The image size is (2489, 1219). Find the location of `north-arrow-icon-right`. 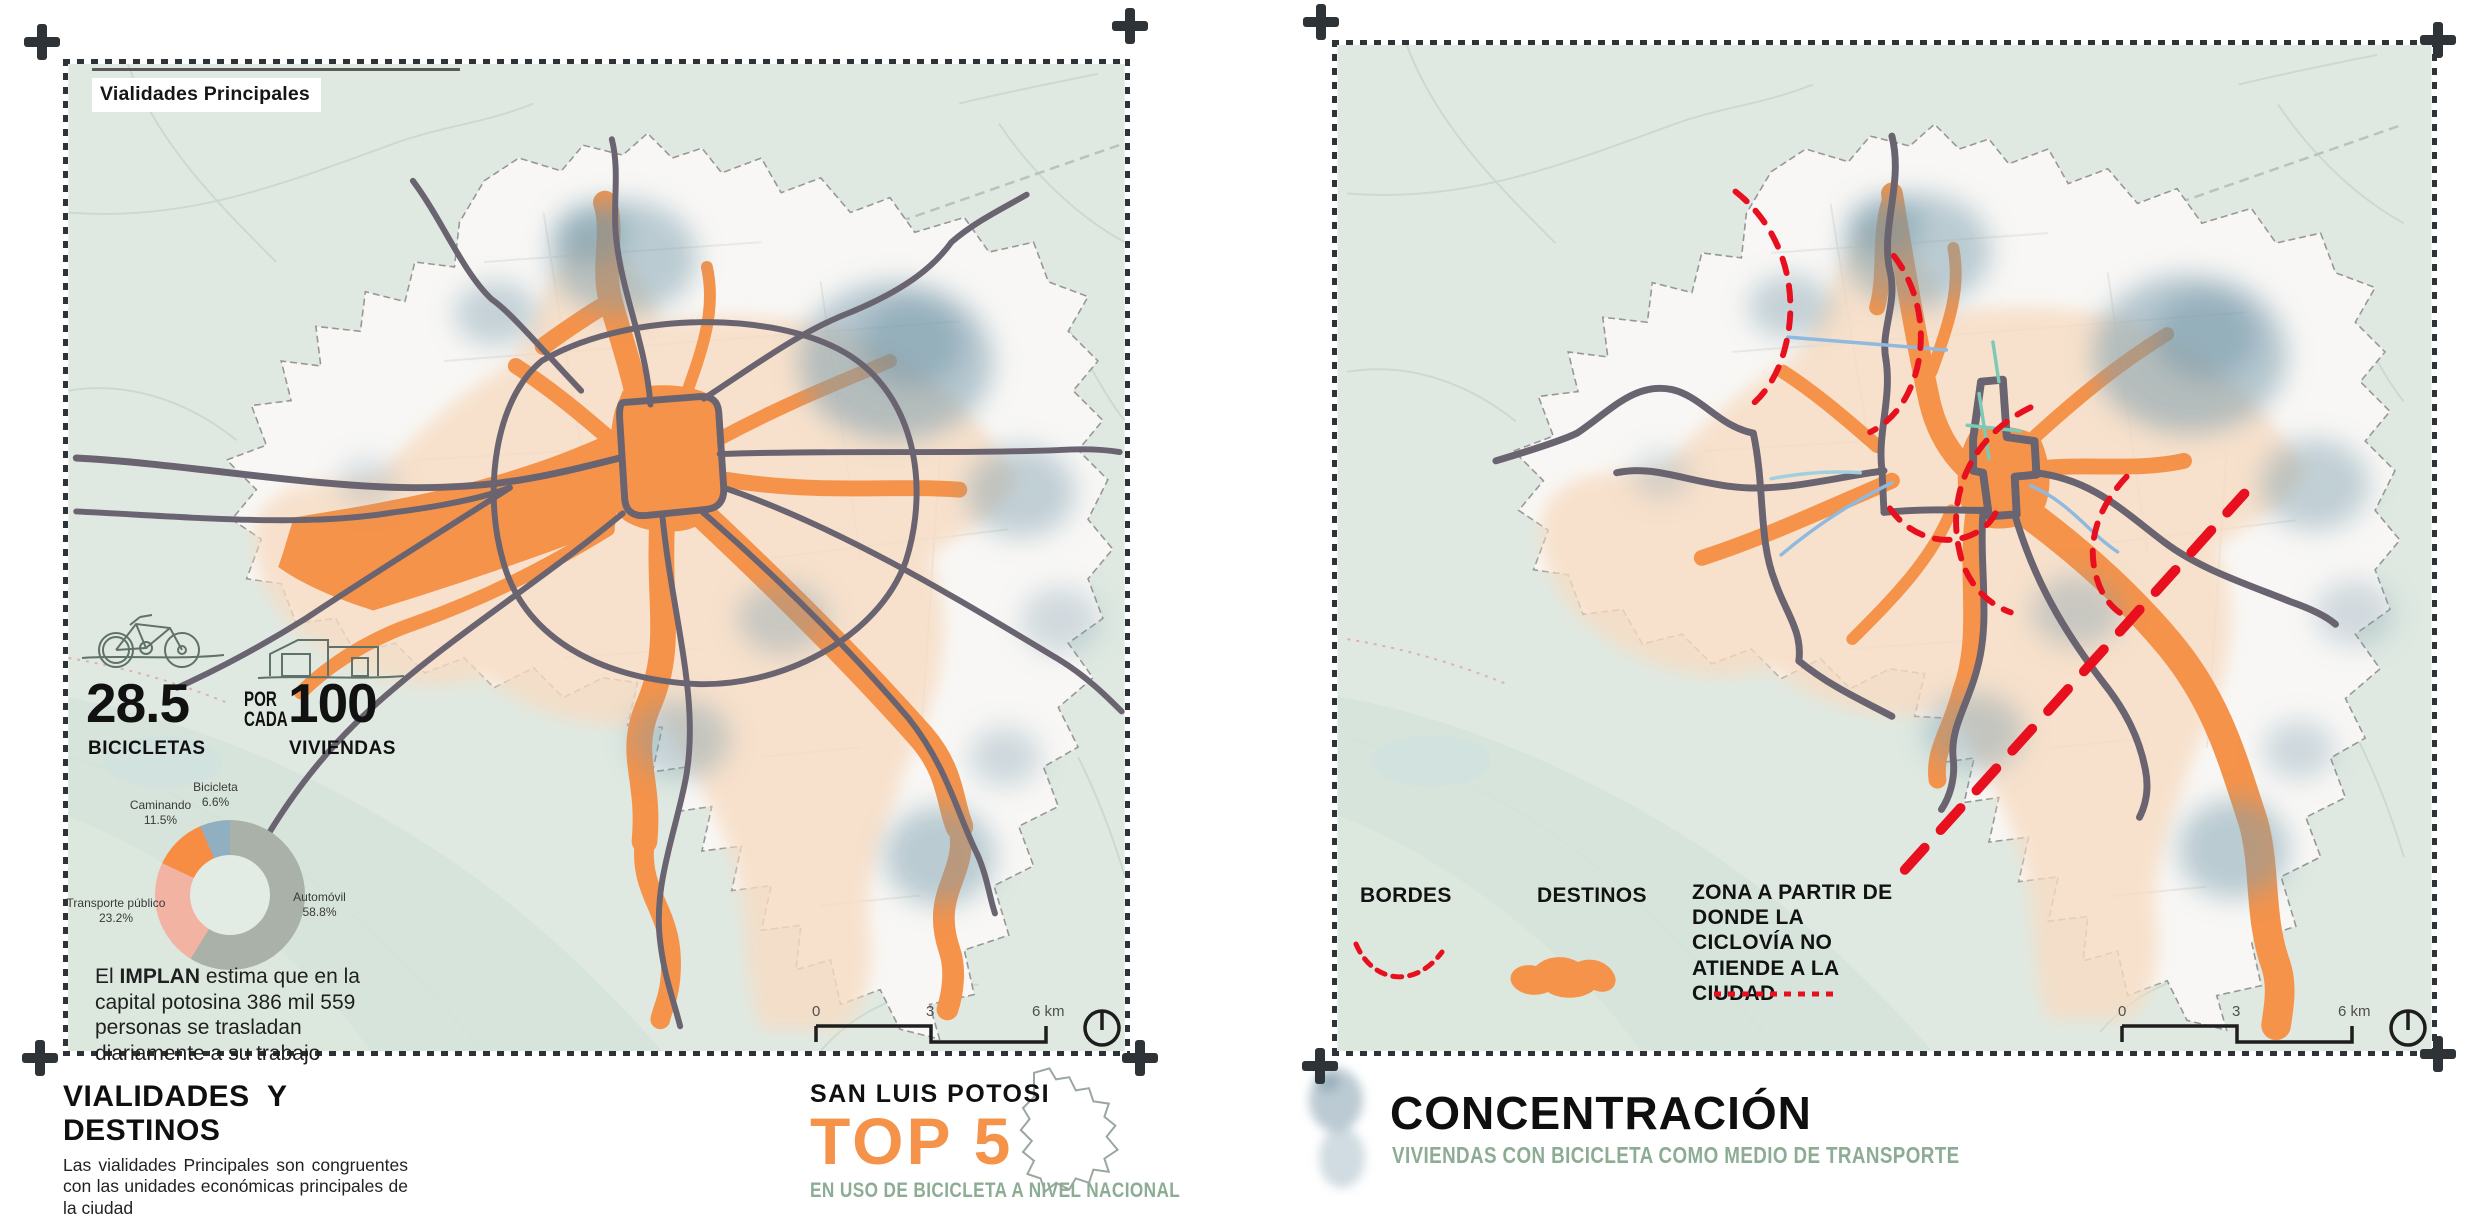

north-arrow-icon-right is located at coordinates (2408, 1028).